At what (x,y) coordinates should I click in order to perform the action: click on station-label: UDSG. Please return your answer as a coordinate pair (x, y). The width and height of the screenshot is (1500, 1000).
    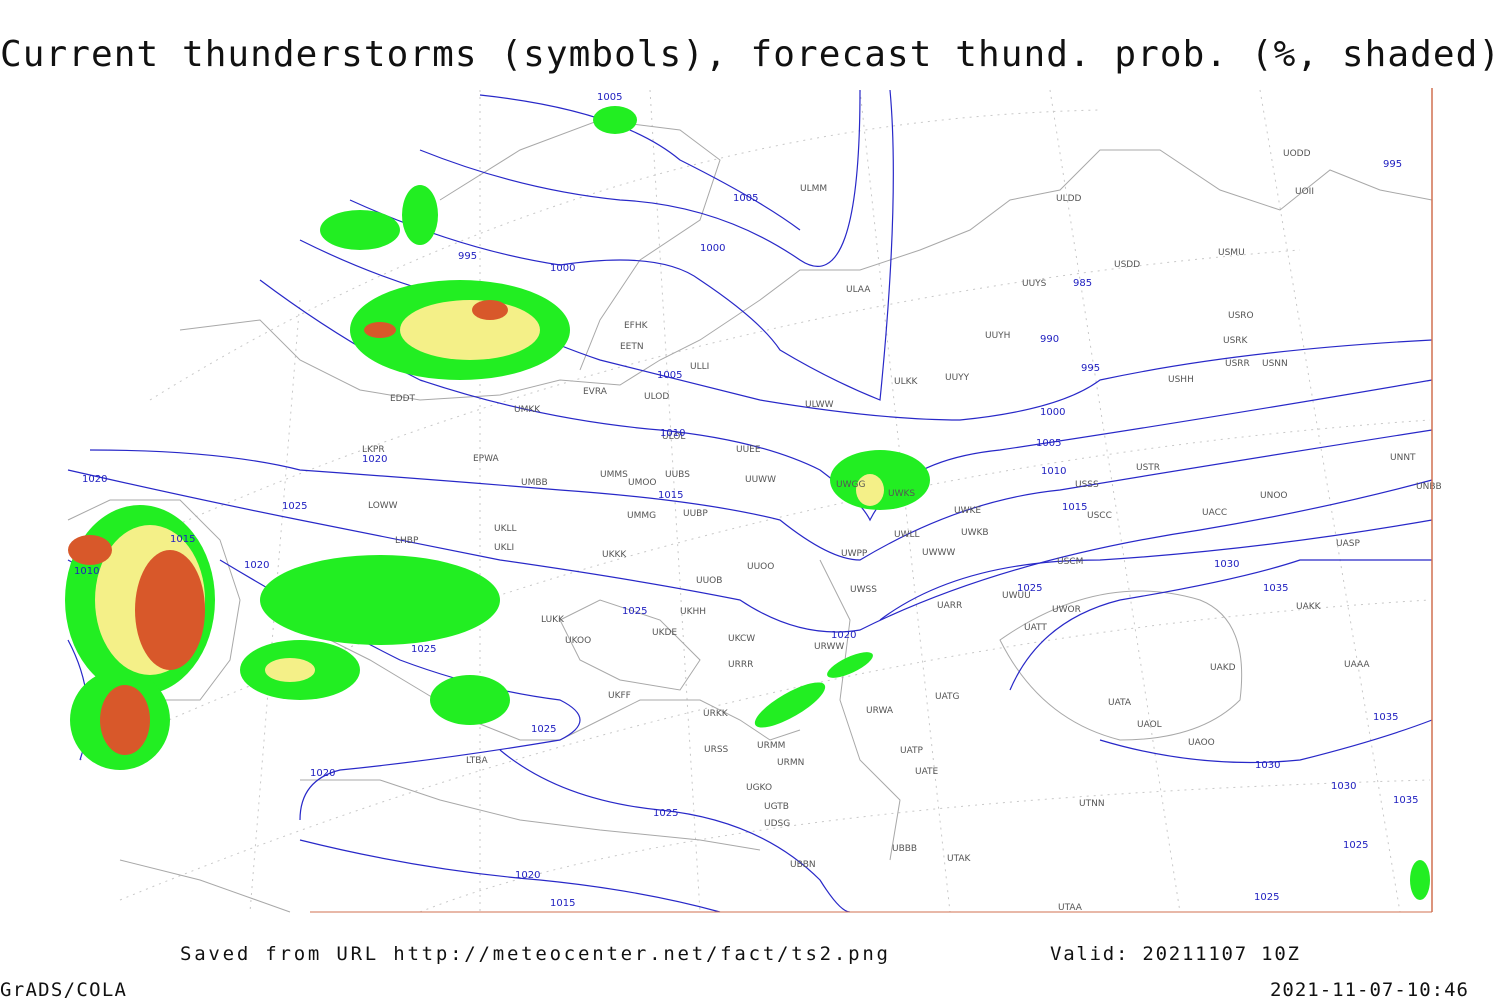
    Looking at the image, I should click on (777, 824).